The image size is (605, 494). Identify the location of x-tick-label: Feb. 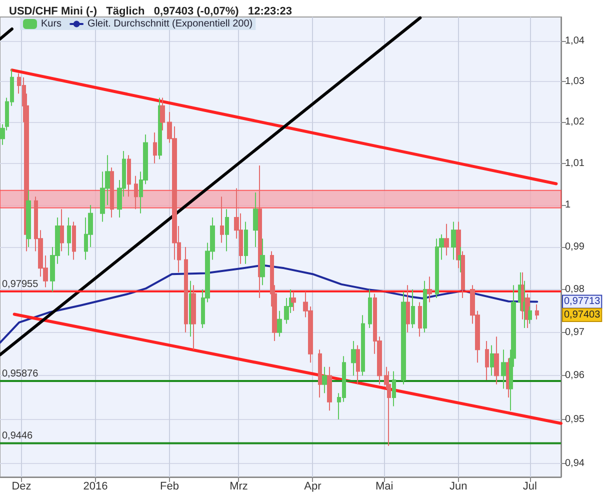
(169, 486).